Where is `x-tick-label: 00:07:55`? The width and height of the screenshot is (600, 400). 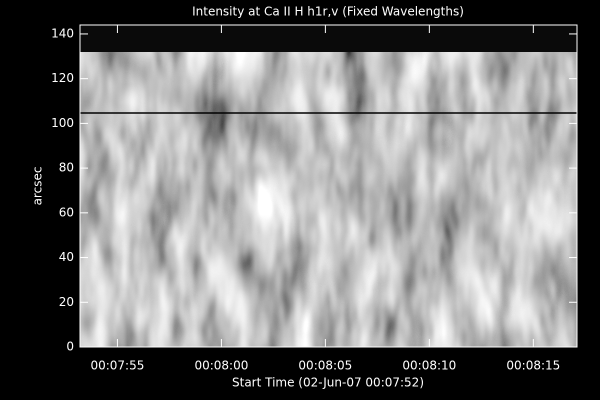 x-tick-label: 00:07:55 is located at coordinates (117, 366).